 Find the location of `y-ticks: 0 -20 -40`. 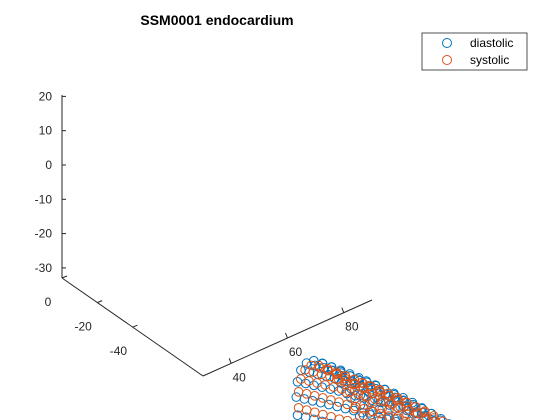

y-ticks: 0 -20 -40 is located at coordinates (91, 317).